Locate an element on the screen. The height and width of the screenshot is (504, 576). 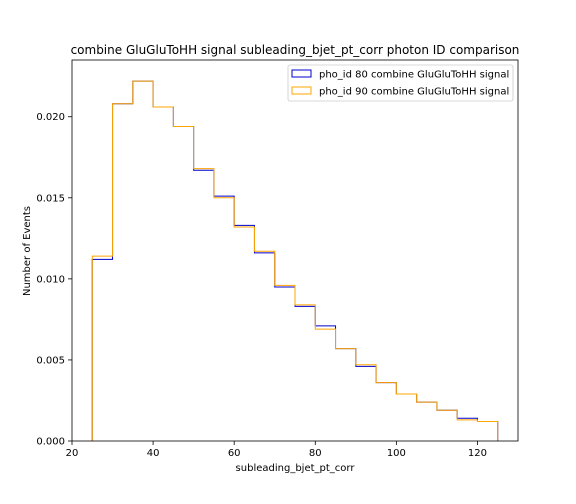
y-tick-label: 0.020 is located at coordinates (50, 117).